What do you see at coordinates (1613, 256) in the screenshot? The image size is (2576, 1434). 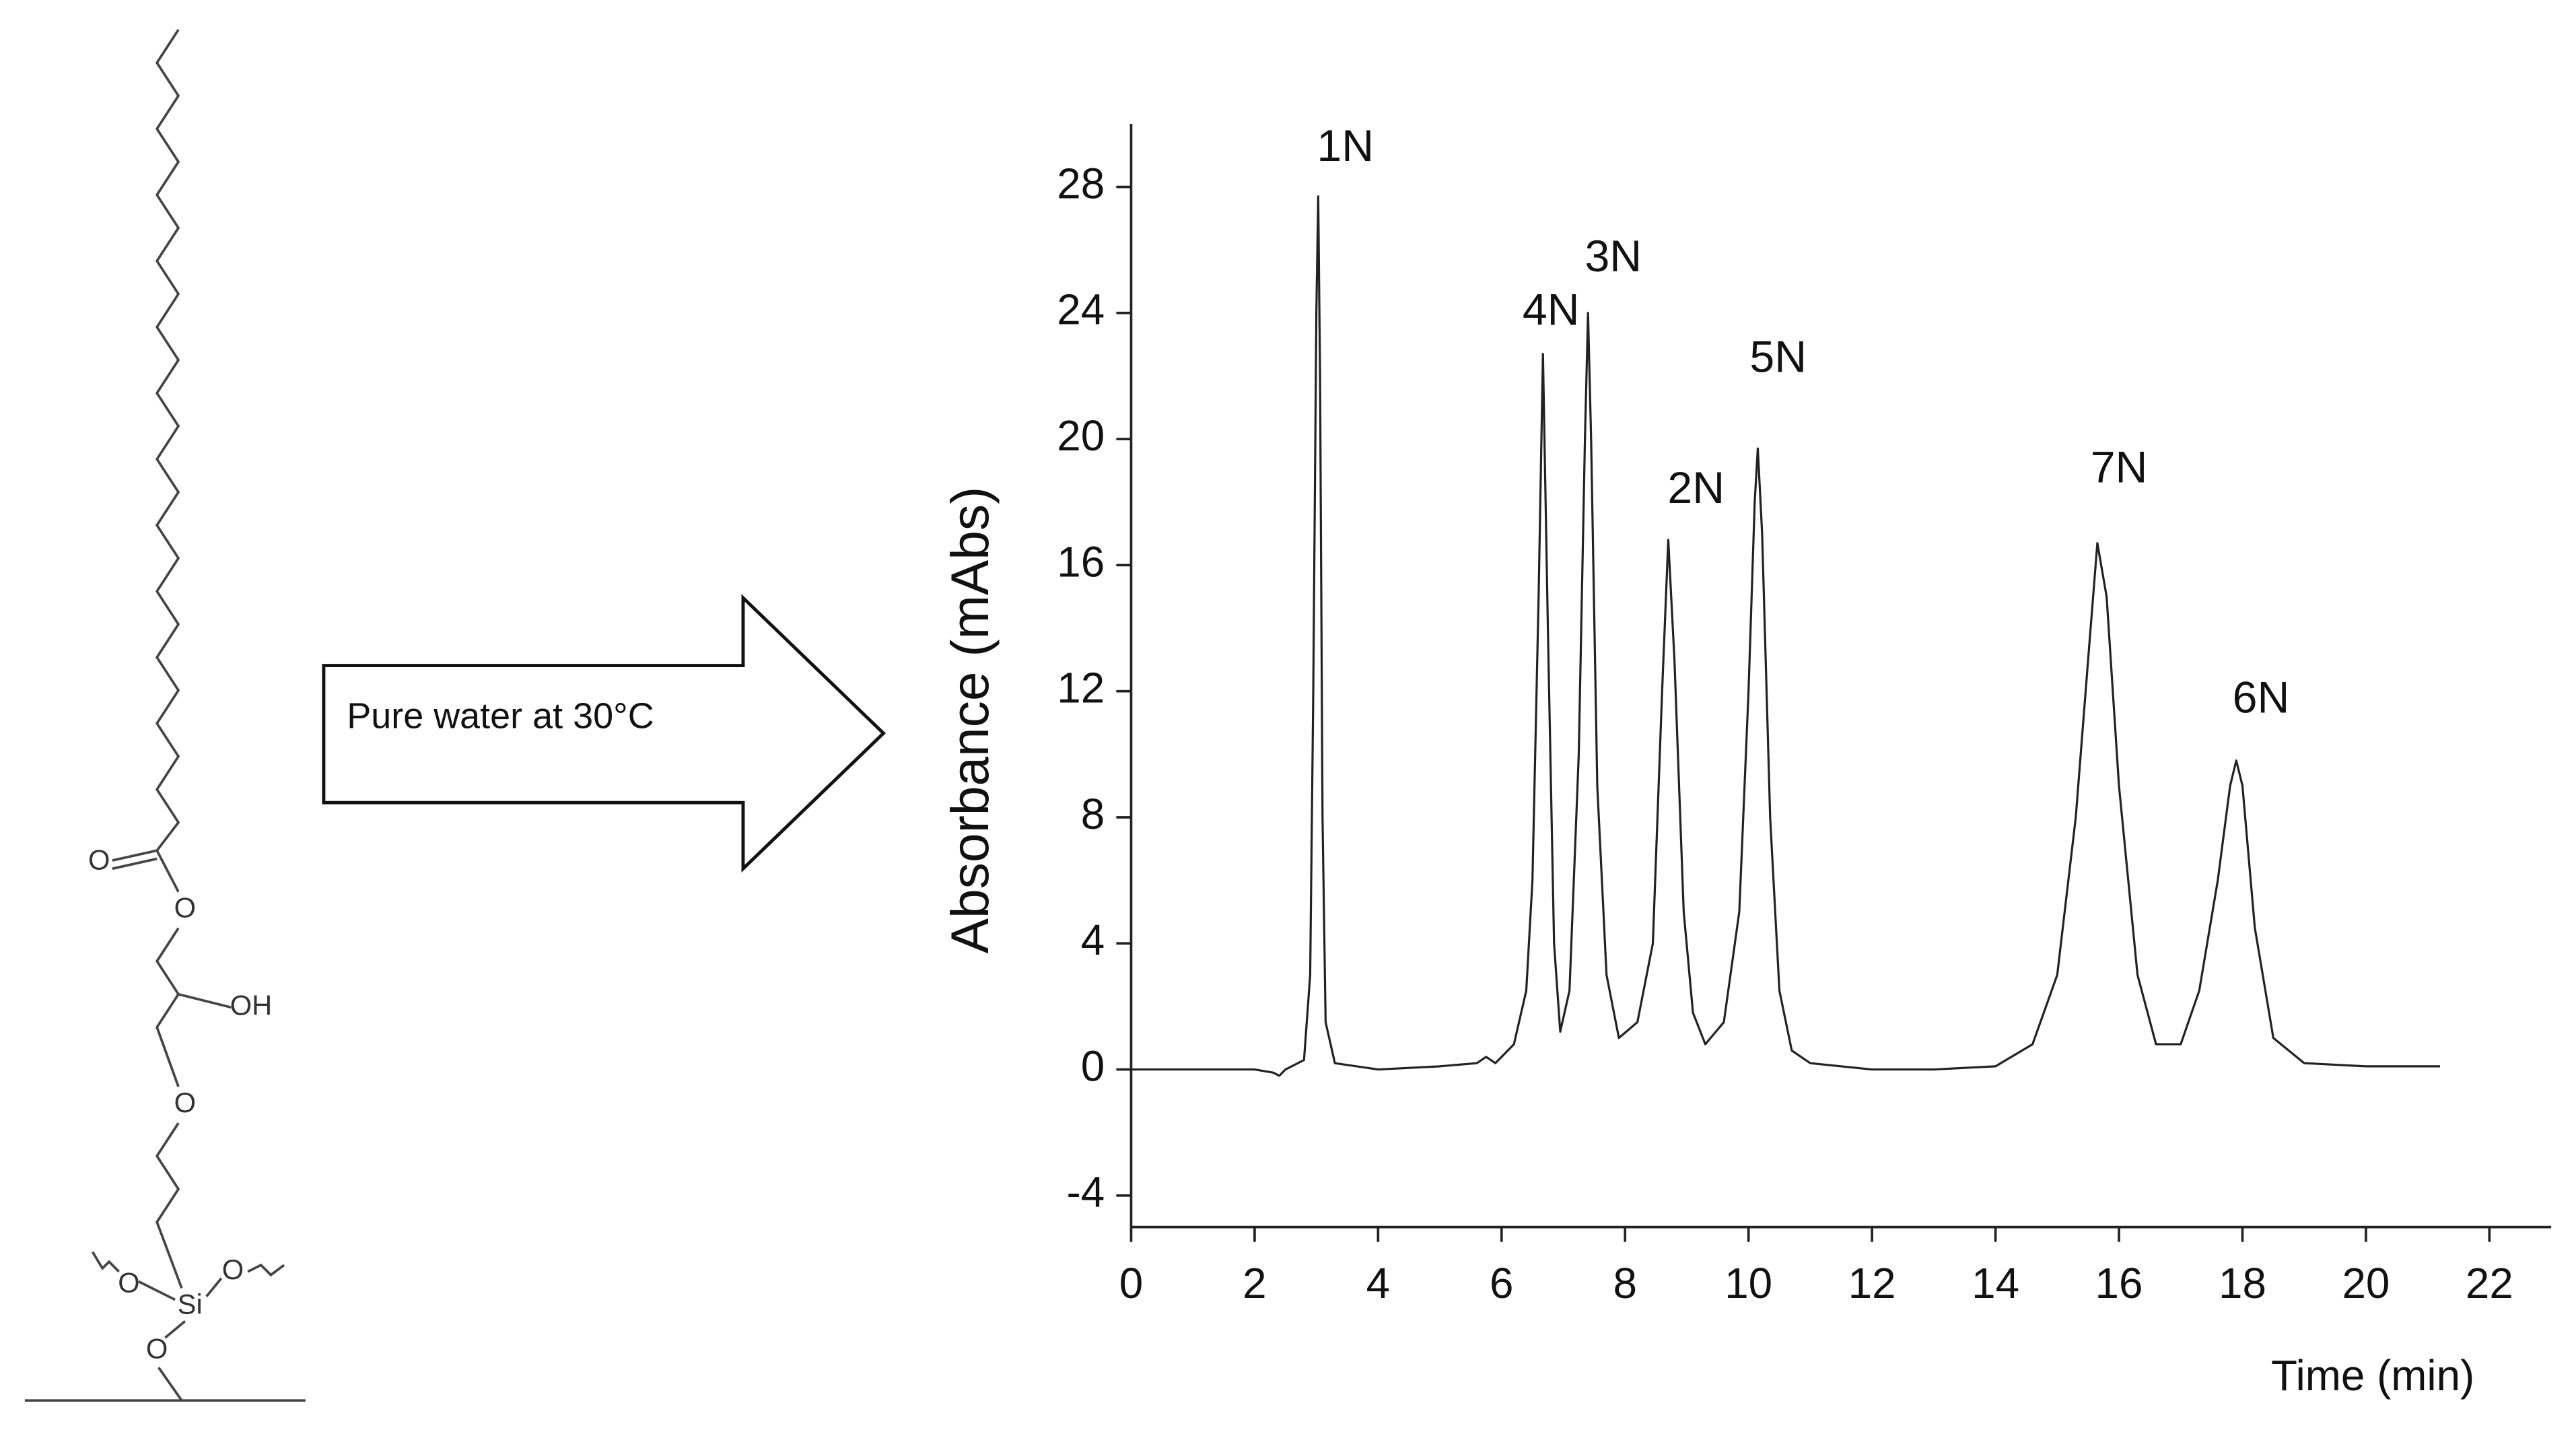 I see `peak-label: 3N` at bounding box center [1613, 256].